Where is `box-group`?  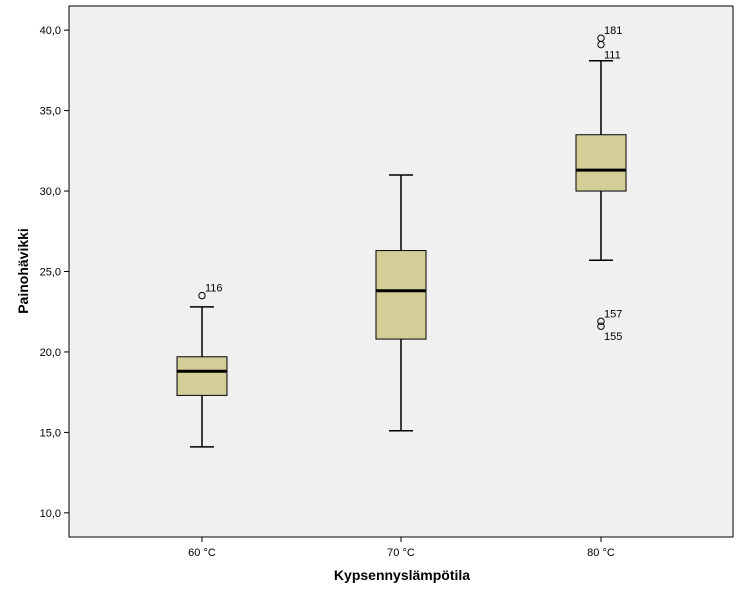 box-group is located at coordinates (401, 303).